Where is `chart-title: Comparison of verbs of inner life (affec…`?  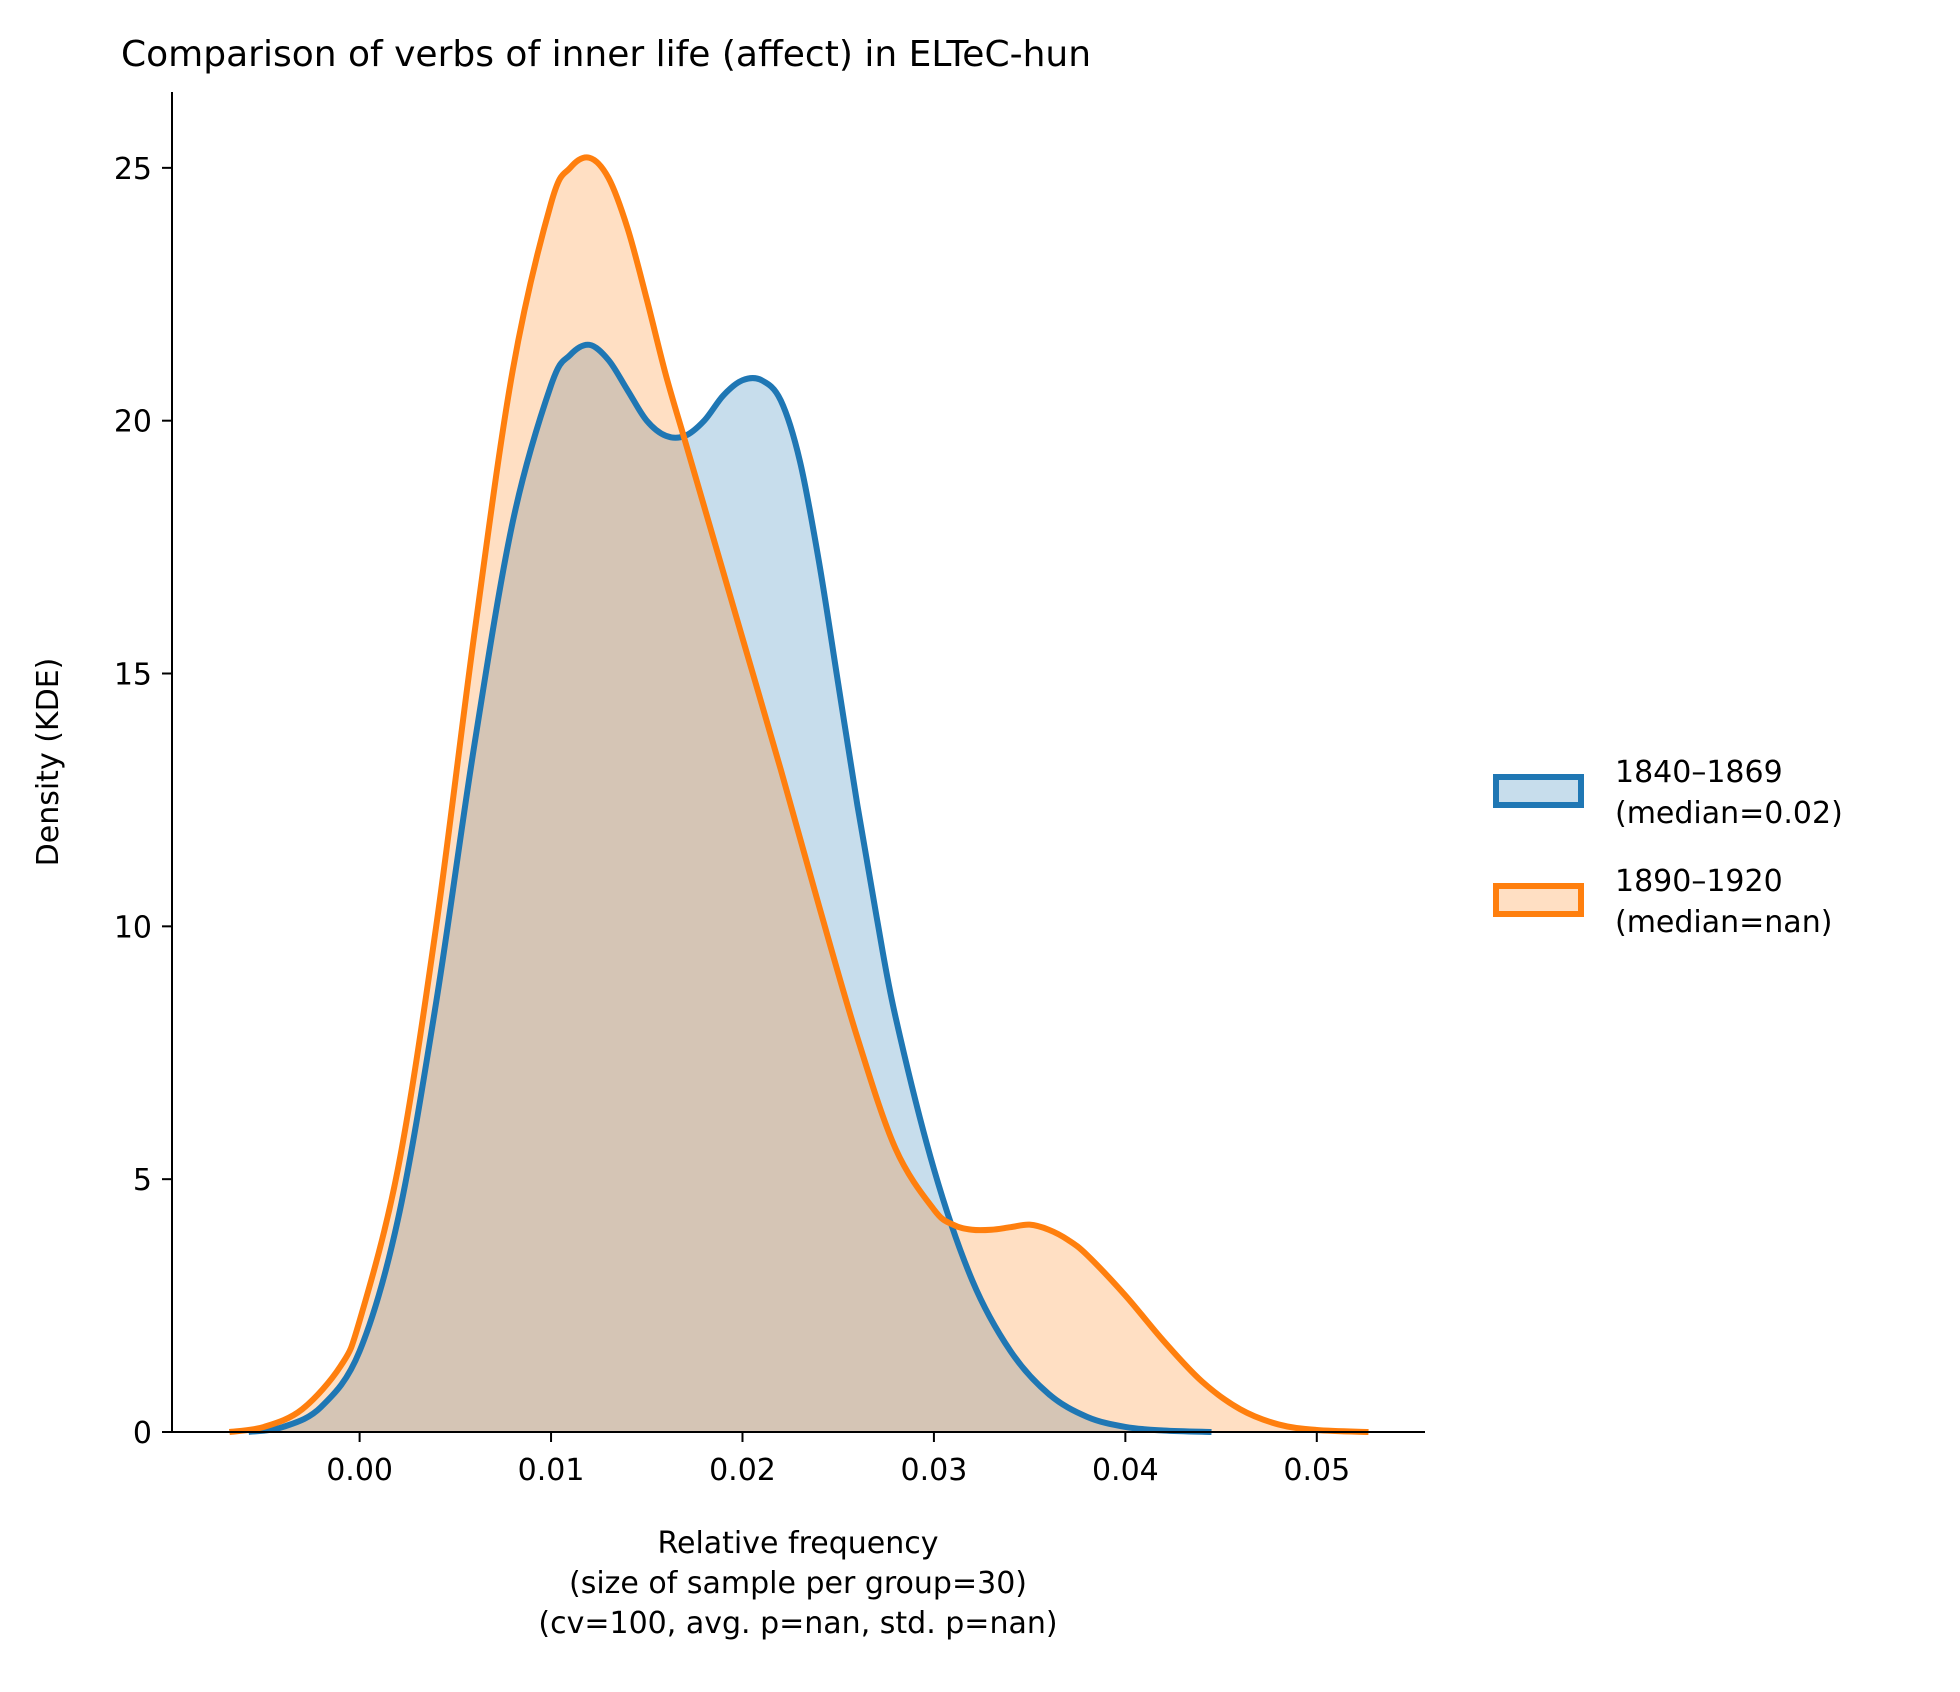
chart-title: Comparison of verbs of inner life (affec… is located at coordinates (606, 54).